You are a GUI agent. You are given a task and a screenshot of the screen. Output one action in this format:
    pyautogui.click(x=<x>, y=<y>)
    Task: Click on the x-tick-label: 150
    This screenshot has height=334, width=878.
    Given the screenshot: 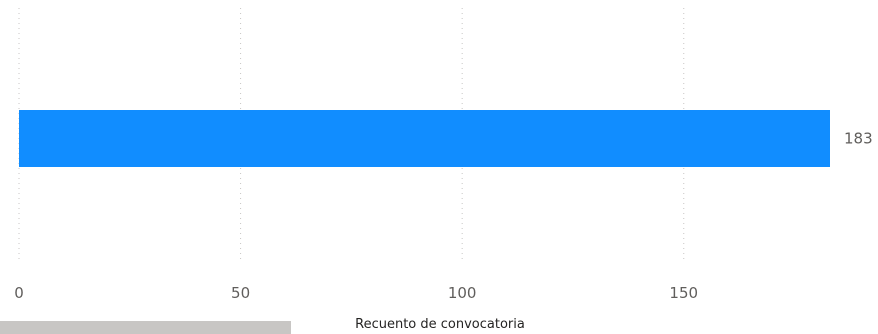 What is the action you would take?
    pyautogui.click(x=683, y=293)
    